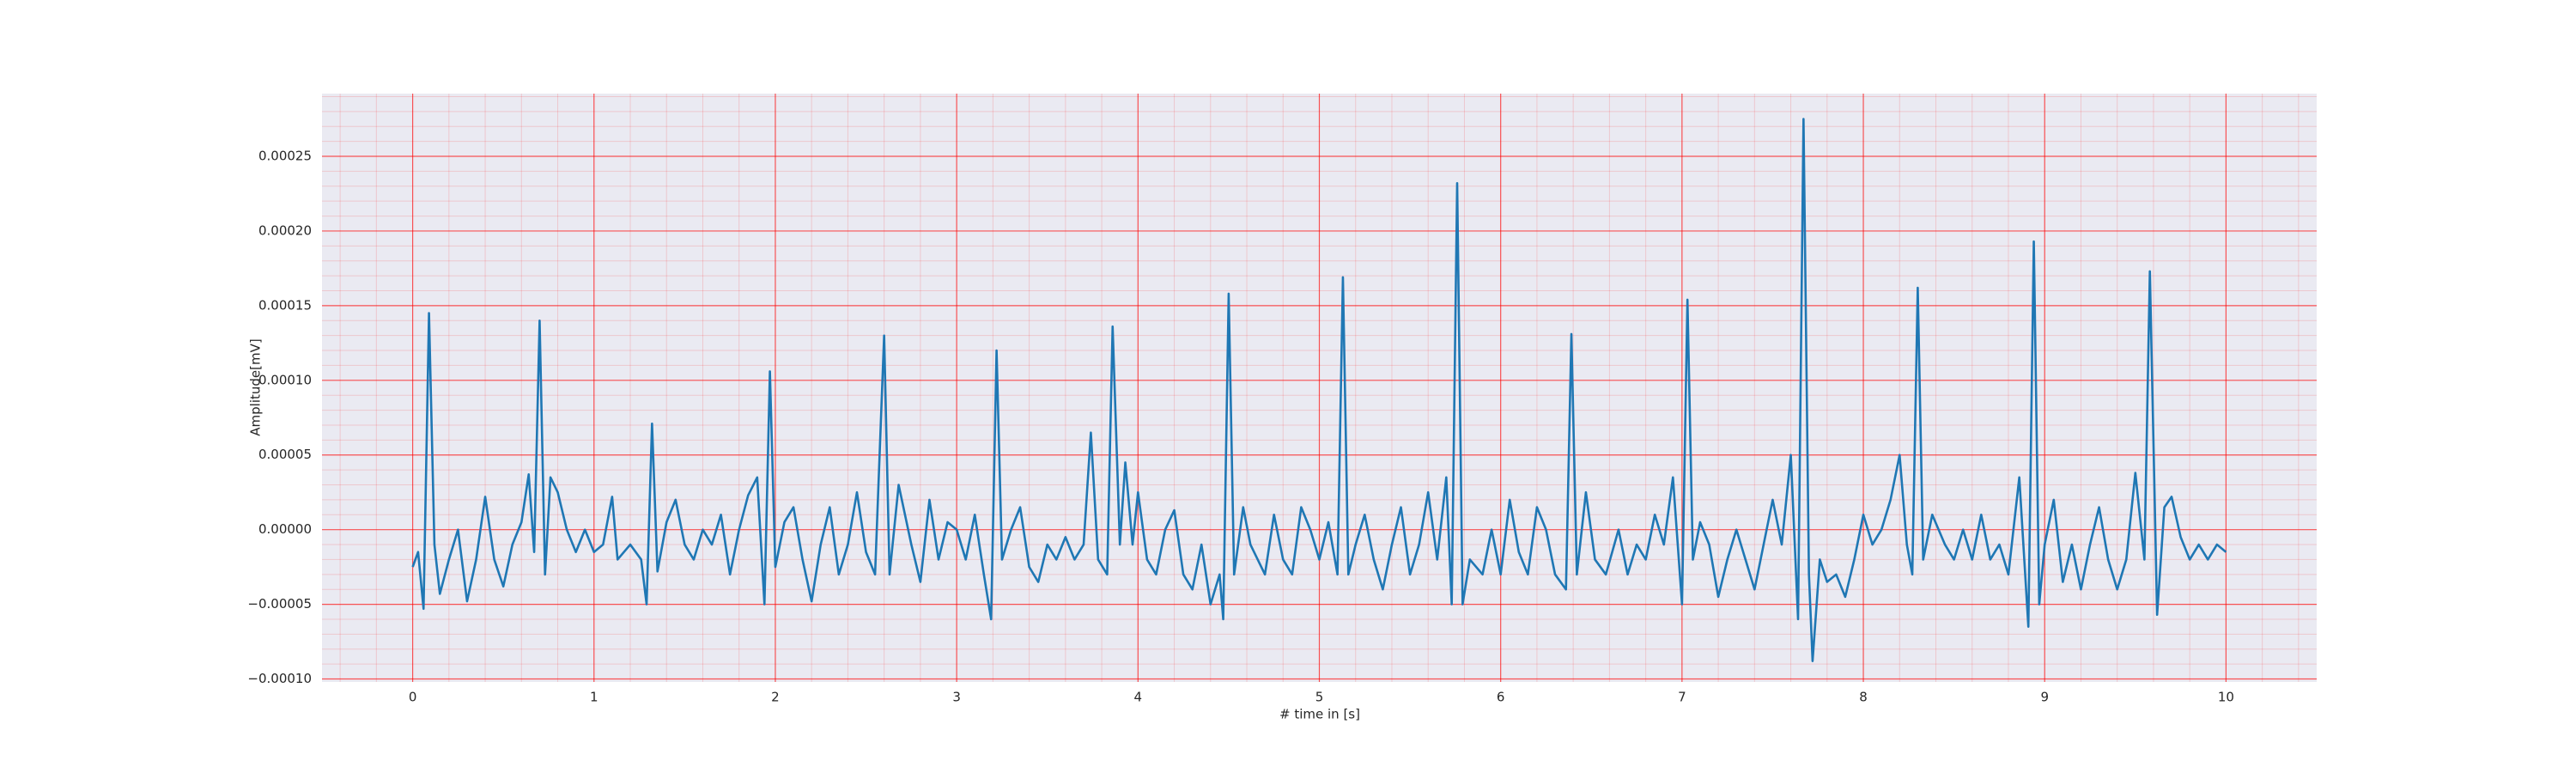 This screenshot has width=2576, height=773. Describe the element at coordinates (594, 697) in the screenshot. I see `x-tick-label: 1` at that location.